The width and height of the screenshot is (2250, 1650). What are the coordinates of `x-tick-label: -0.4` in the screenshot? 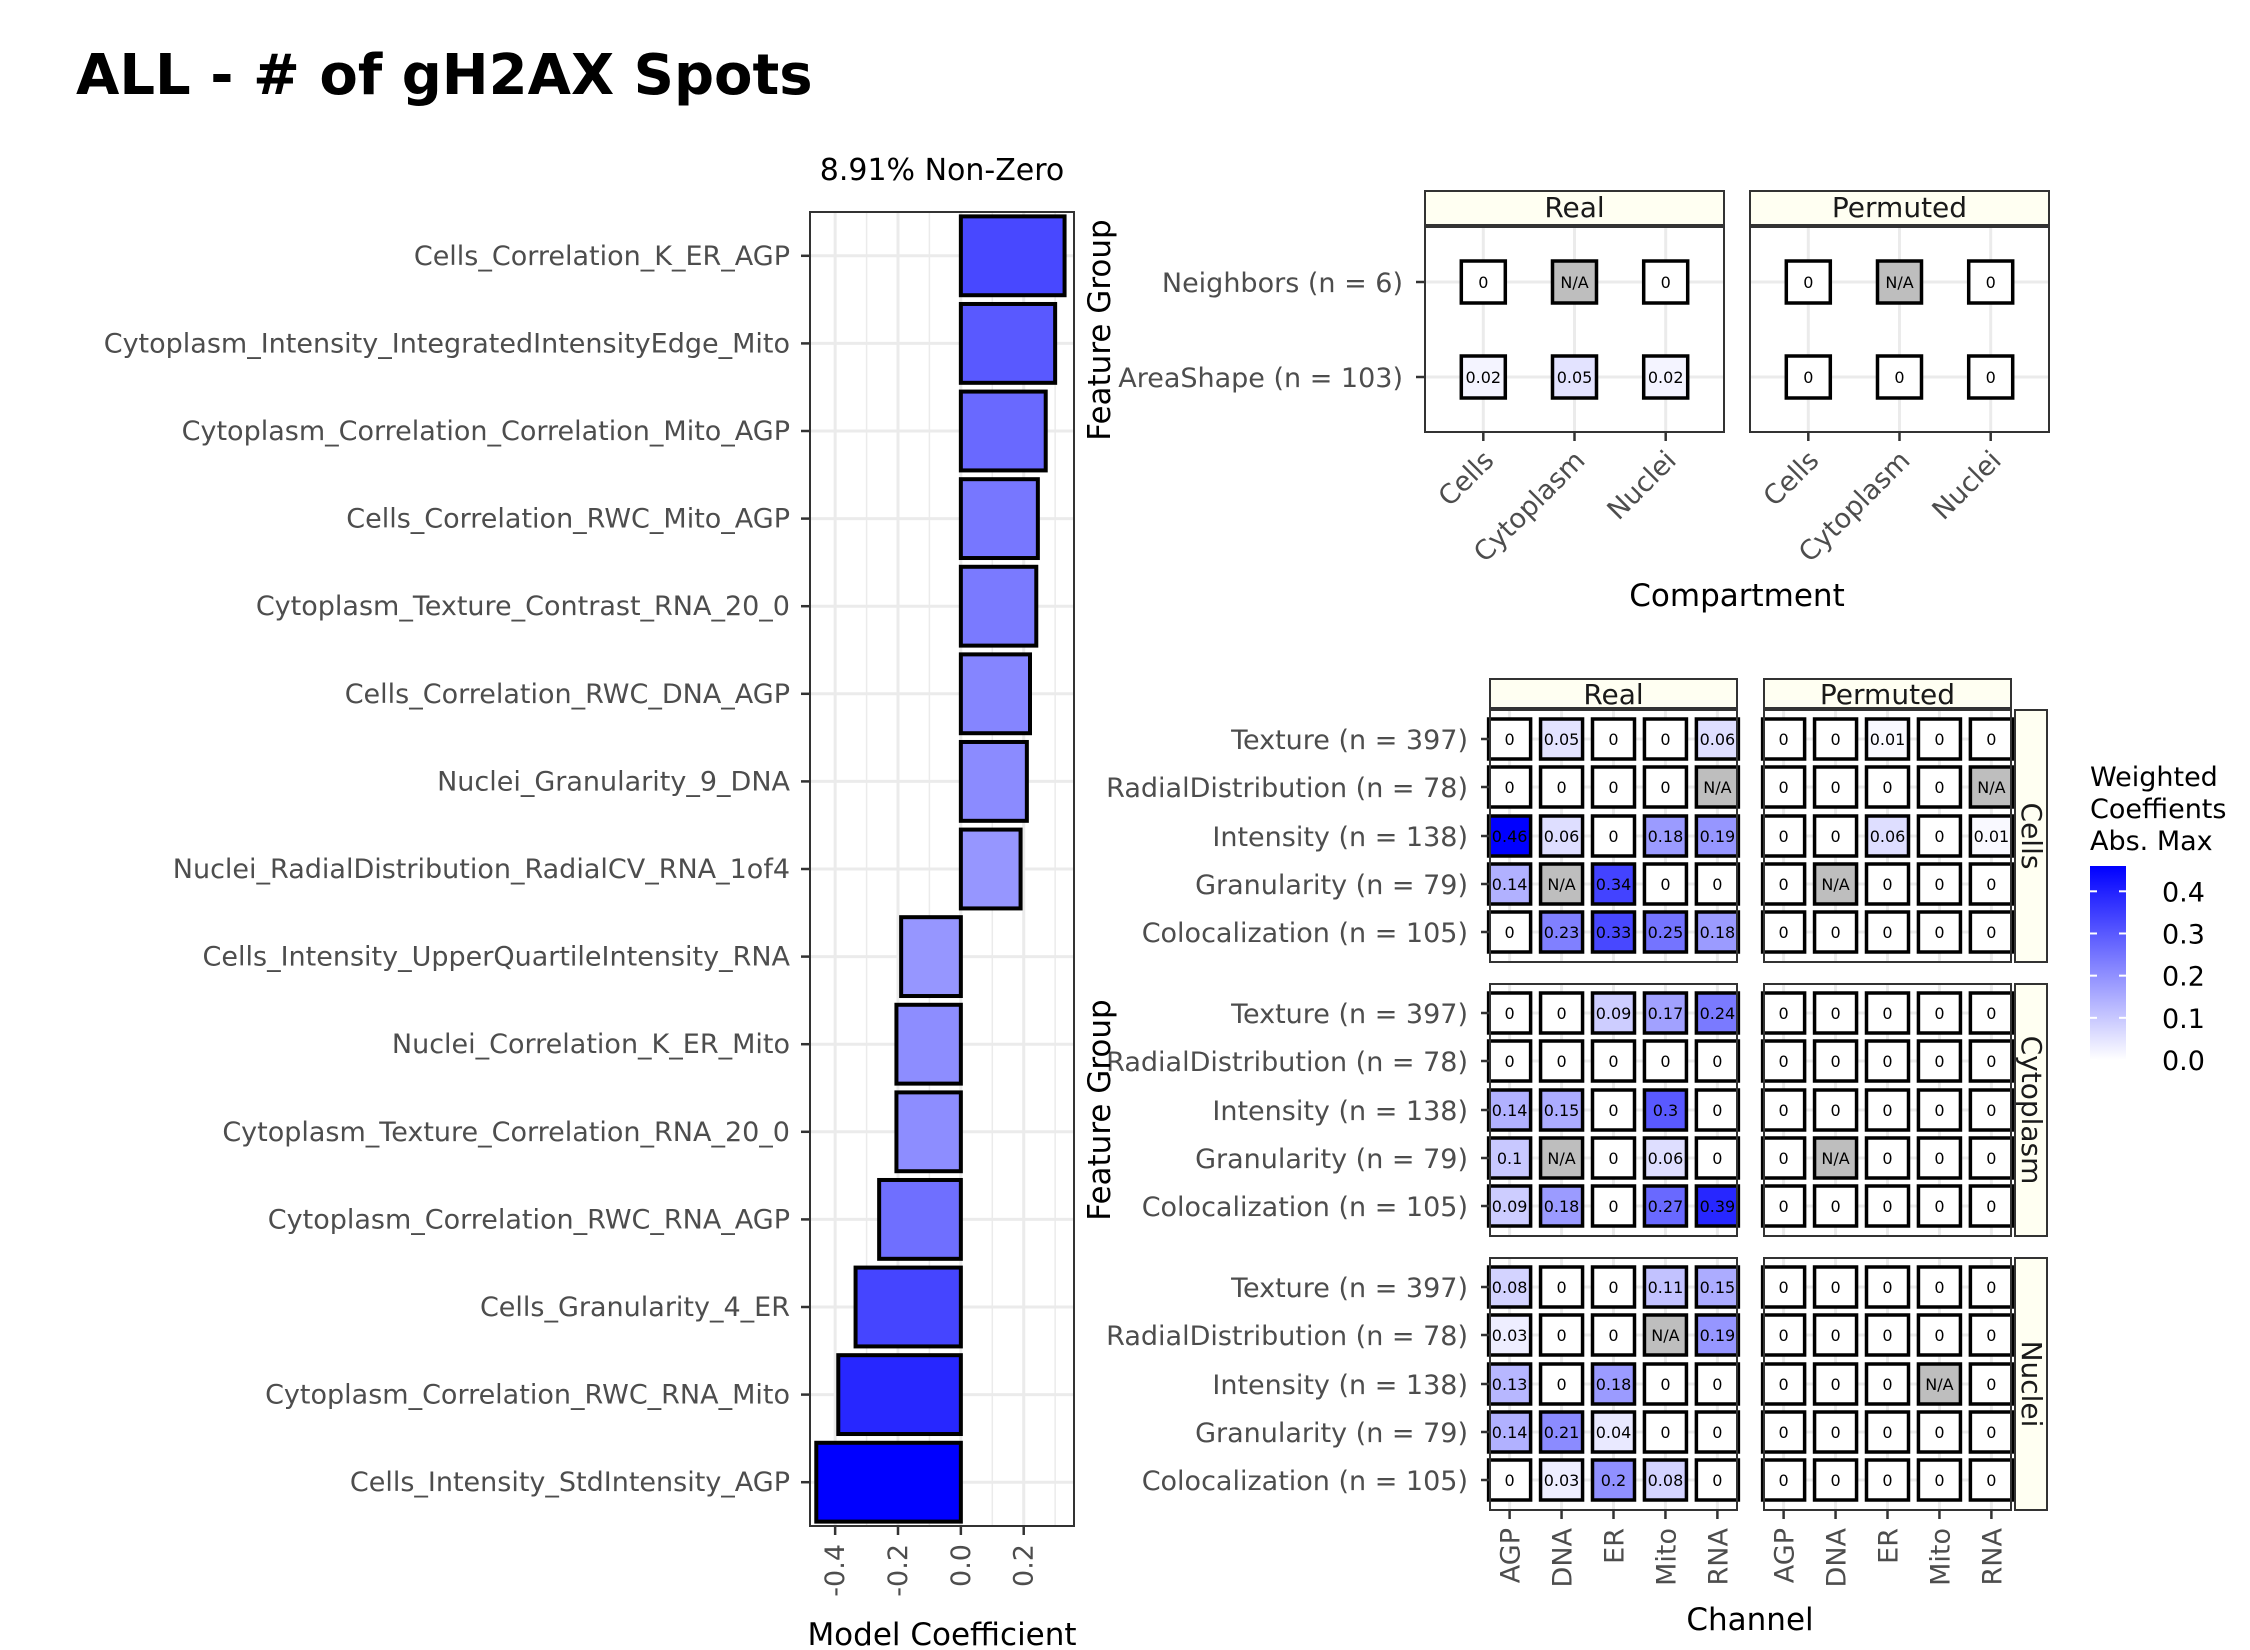 It's located at (835, 1570).